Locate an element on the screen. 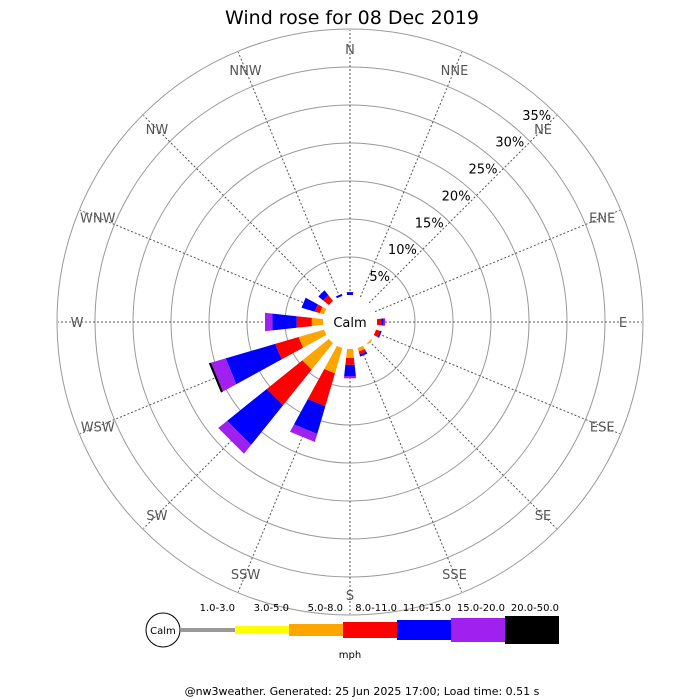 This screenshot has width=700, height=700. bar-ese-11.0-15.0 is located at coordinates (379, 334).